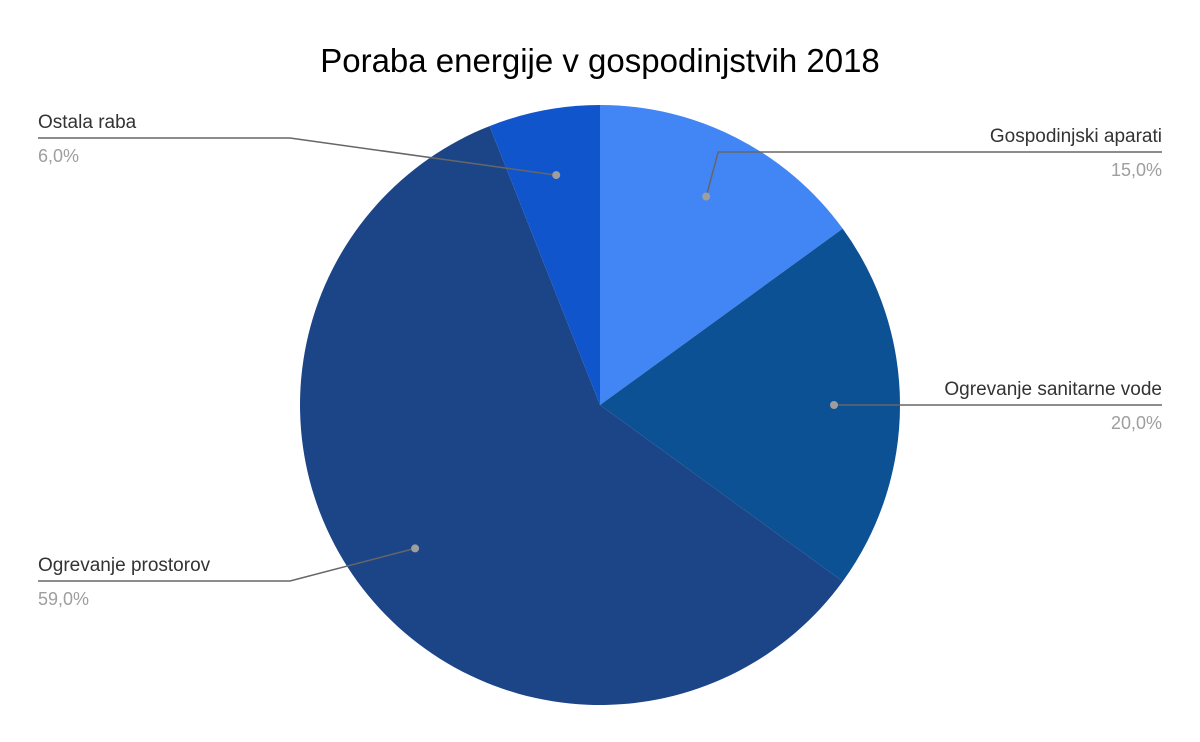  I want to click on slice-label-group-1: Ogrevanje sanitarne vode 20,0%, so click(996, 406).